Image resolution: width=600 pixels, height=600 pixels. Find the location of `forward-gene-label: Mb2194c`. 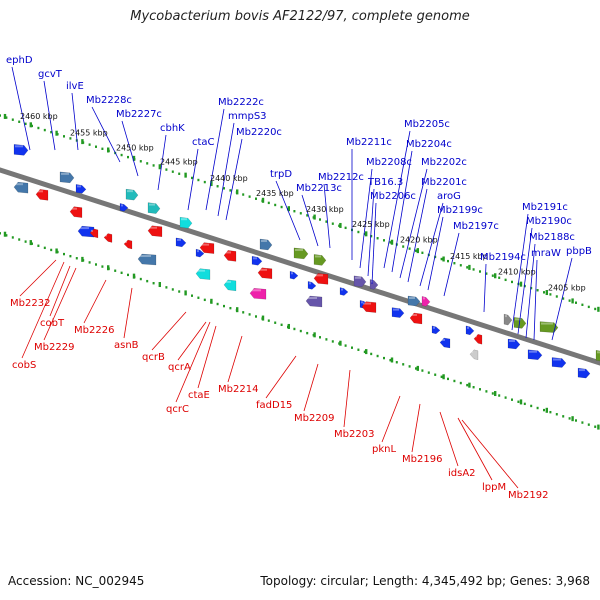

forward-gene-label: Mb2194c is located at coordinates (503, 257).